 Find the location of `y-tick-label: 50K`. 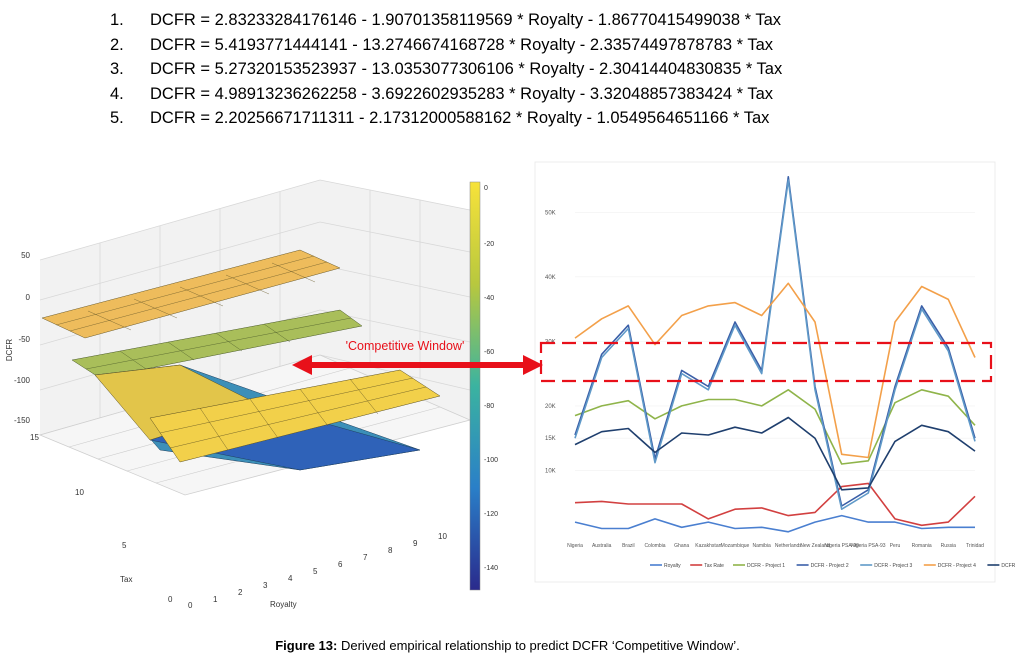

y-tick-label: 50K is located at coordinates (550, 213).